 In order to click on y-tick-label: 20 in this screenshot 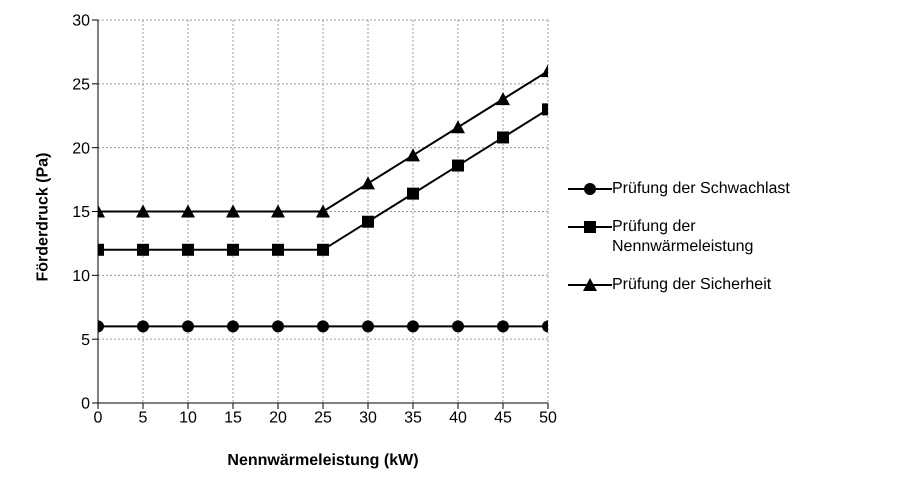, I will do `click(81, 149)`.